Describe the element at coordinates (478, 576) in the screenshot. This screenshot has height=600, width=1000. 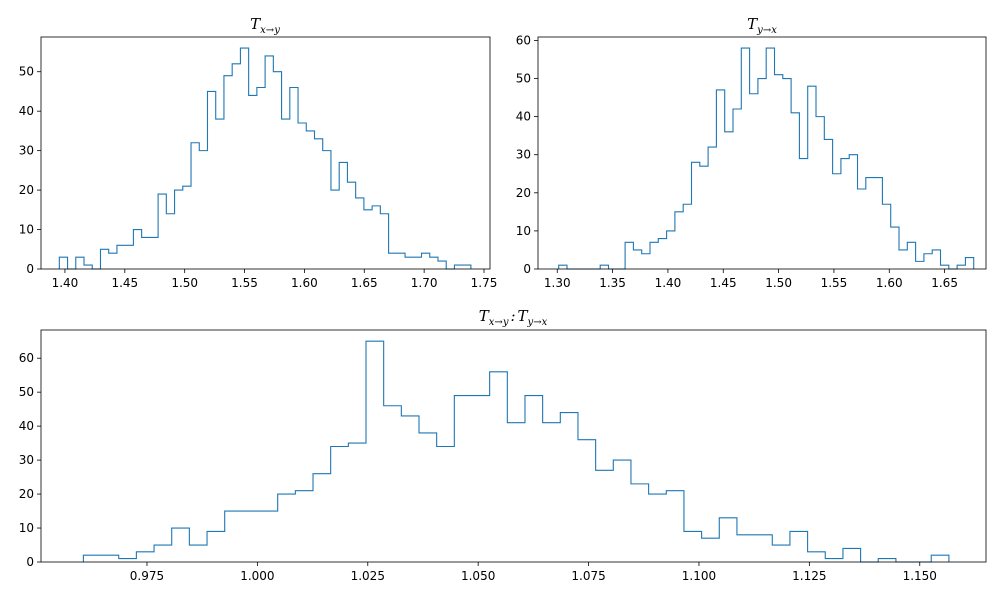
I see `x-tick-label: 1.050` at that location.